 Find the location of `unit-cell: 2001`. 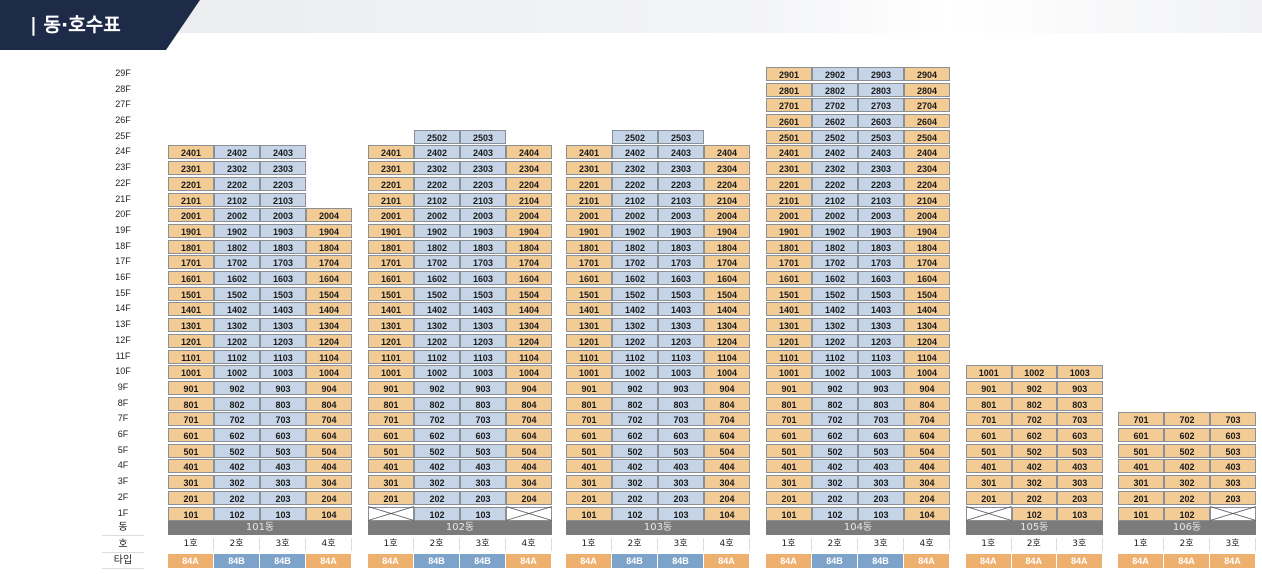

unit-cell: 2001 is located at coordinates (391, 215).